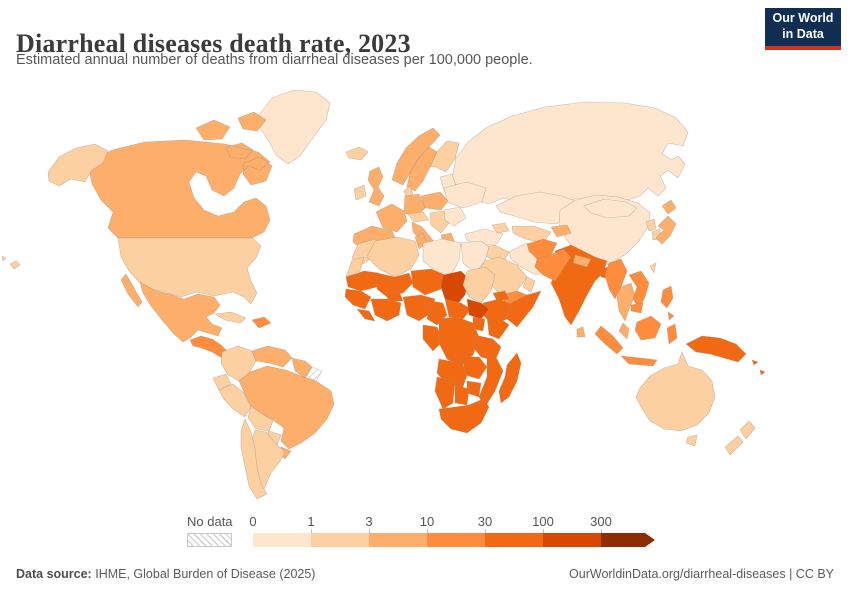 The image size is (850, 600). What do you see at coordinates (636, 341) in the screenshot?
I see `country-indonesia` at bounding box center [636, 341].